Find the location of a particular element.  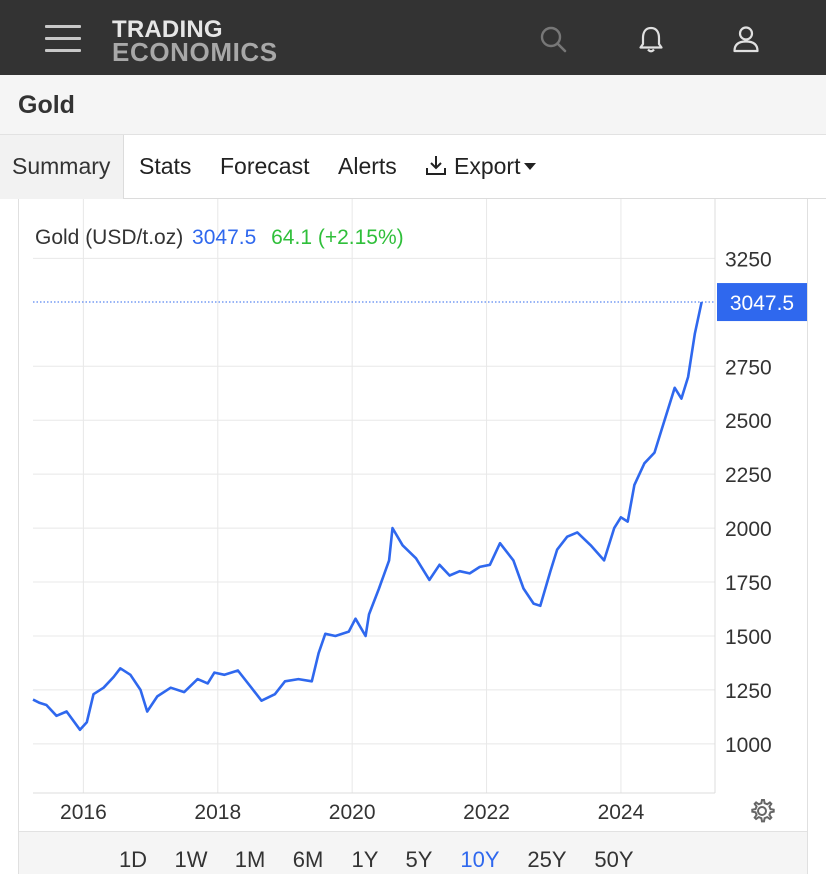

bell-icon is located at coordinates (651, 39).